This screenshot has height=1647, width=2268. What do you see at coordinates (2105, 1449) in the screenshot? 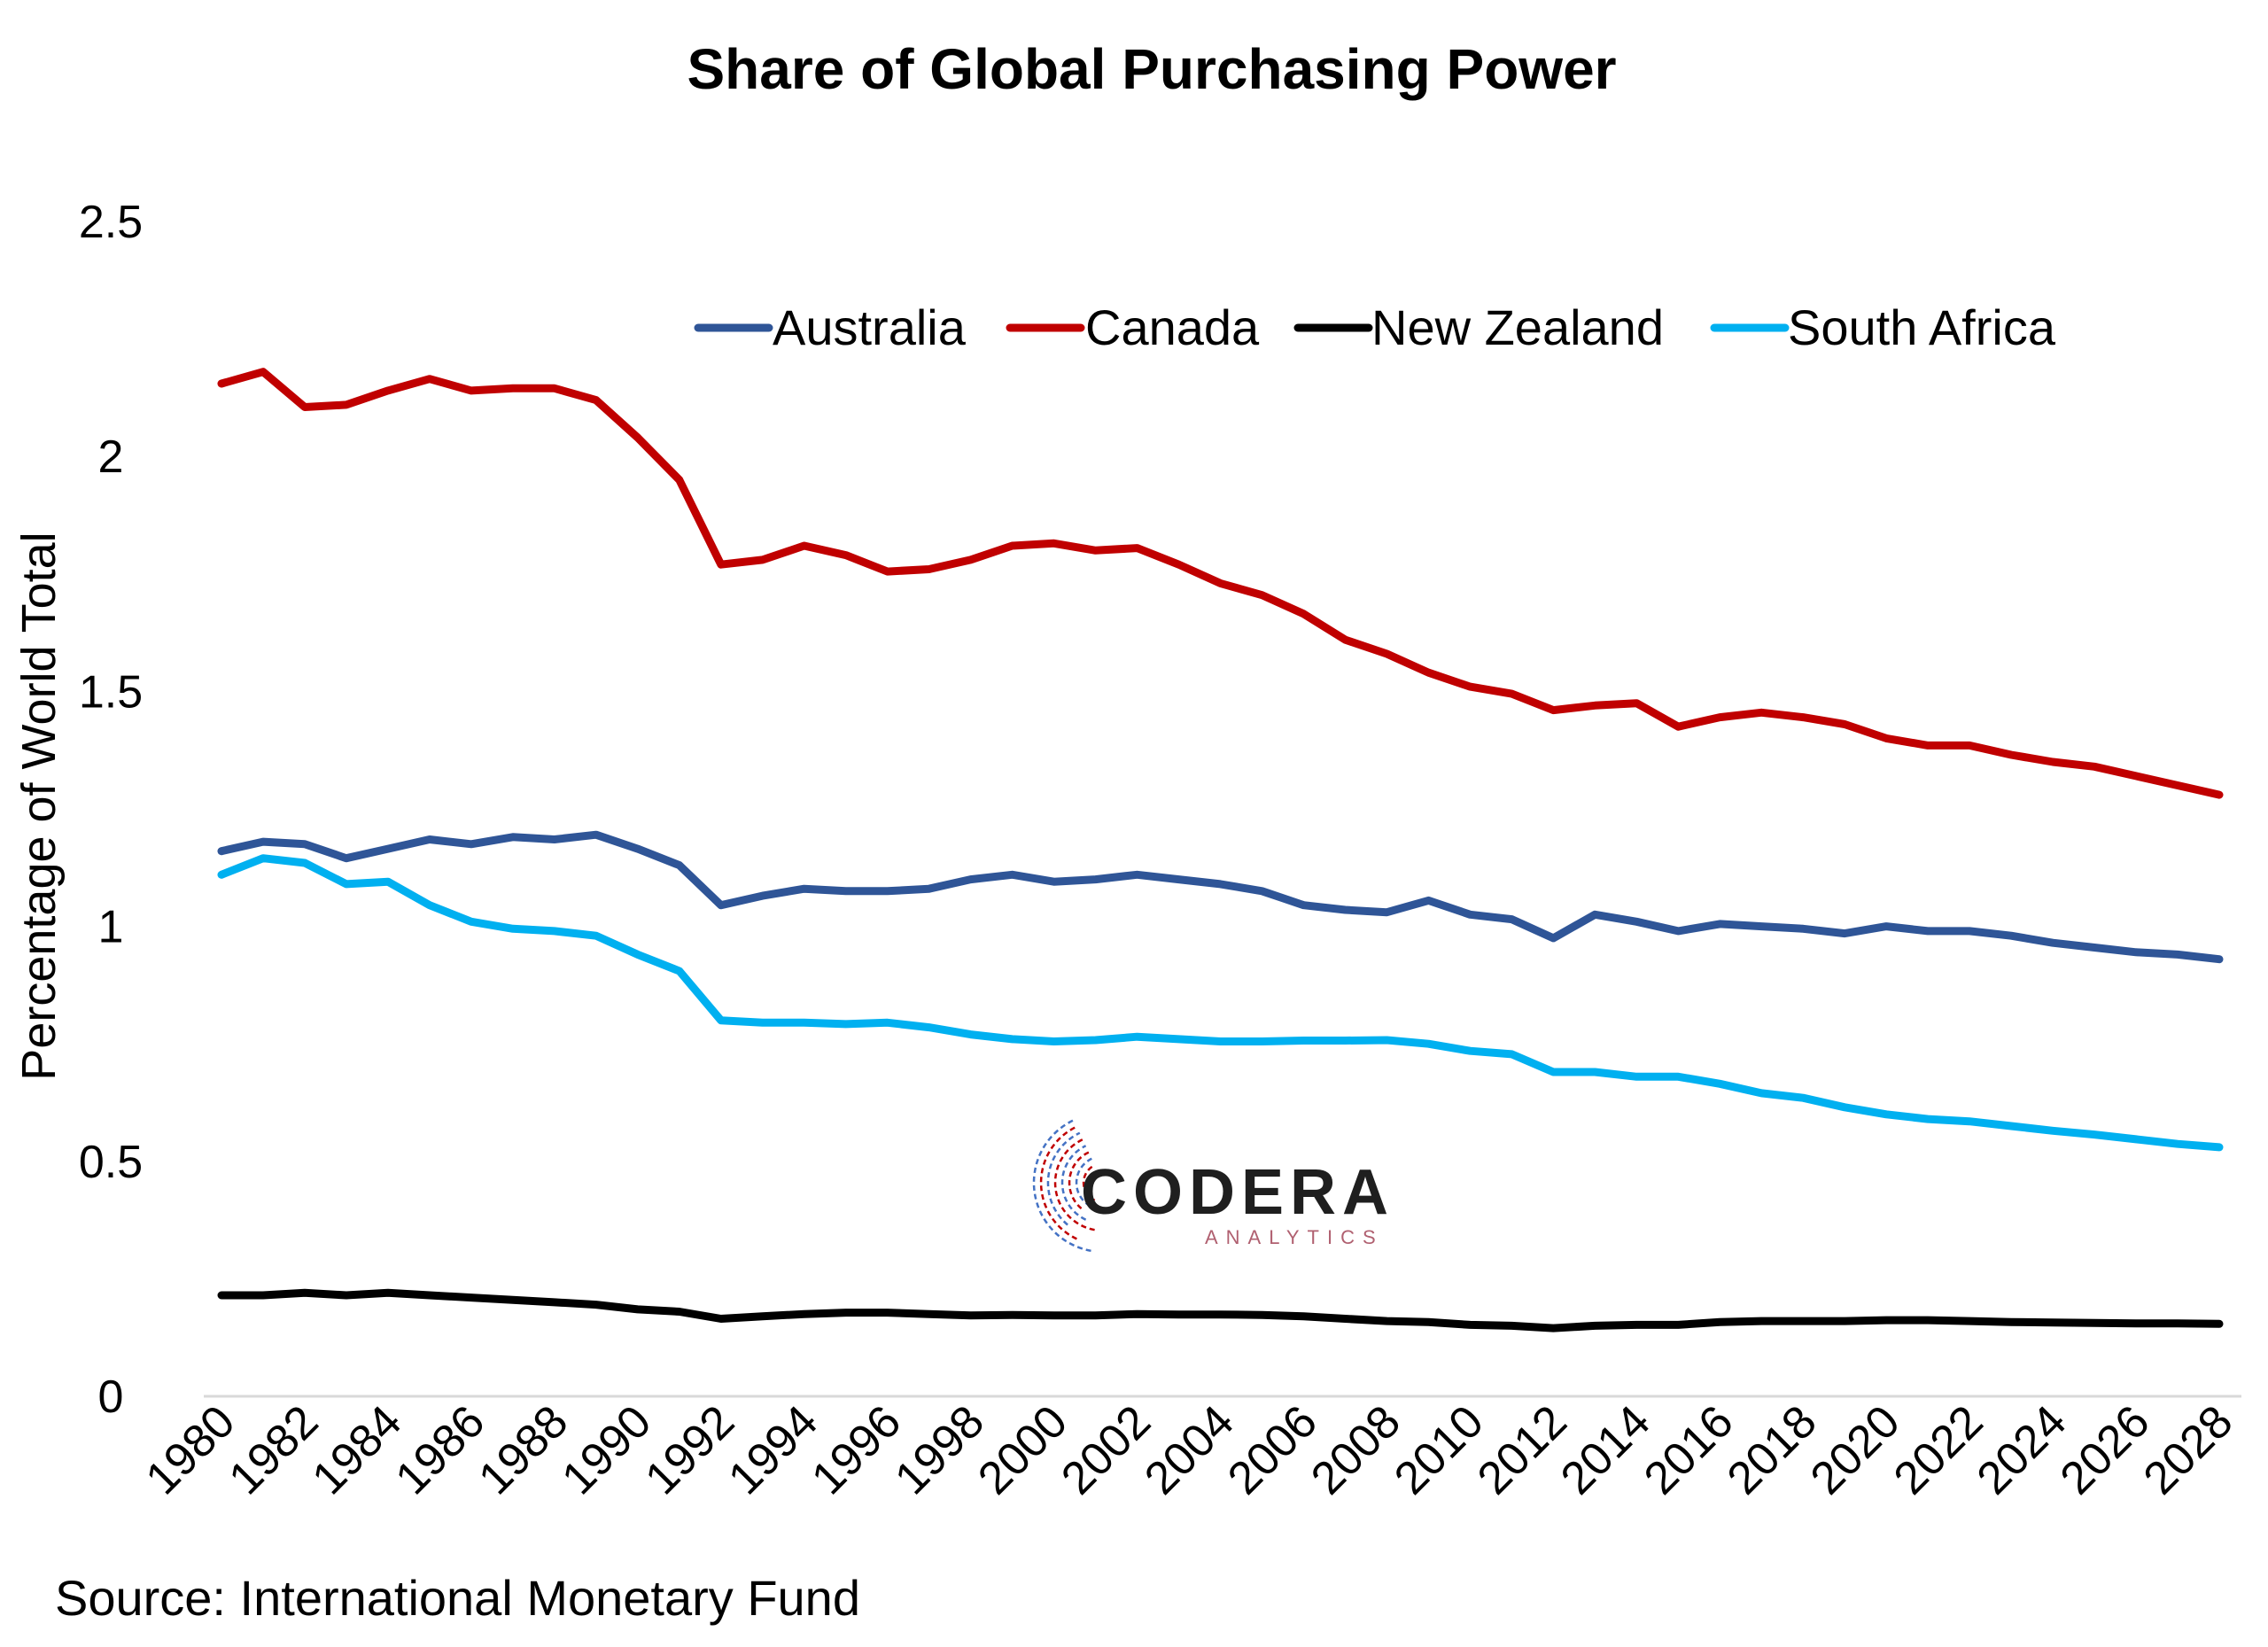
I see `x-tick-label: 2026` at bounding box center [2105, 1449].